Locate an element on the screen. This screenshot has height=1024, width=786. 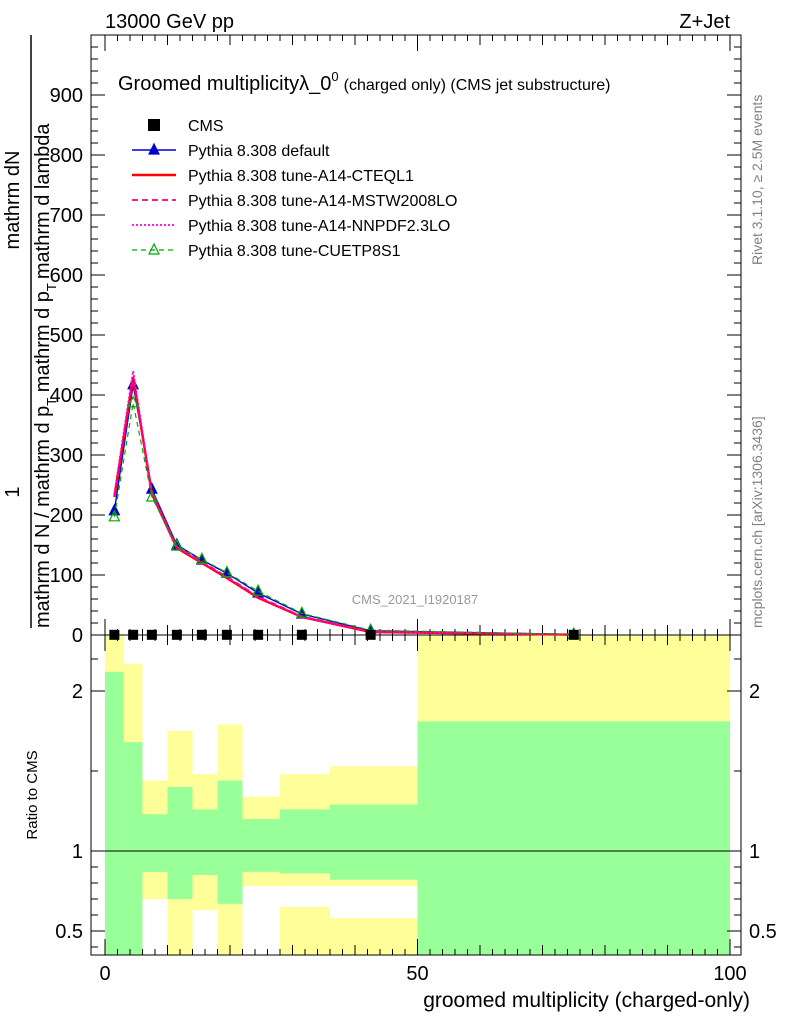
y-tick-label: 900 is located at coordinates (66, 96).